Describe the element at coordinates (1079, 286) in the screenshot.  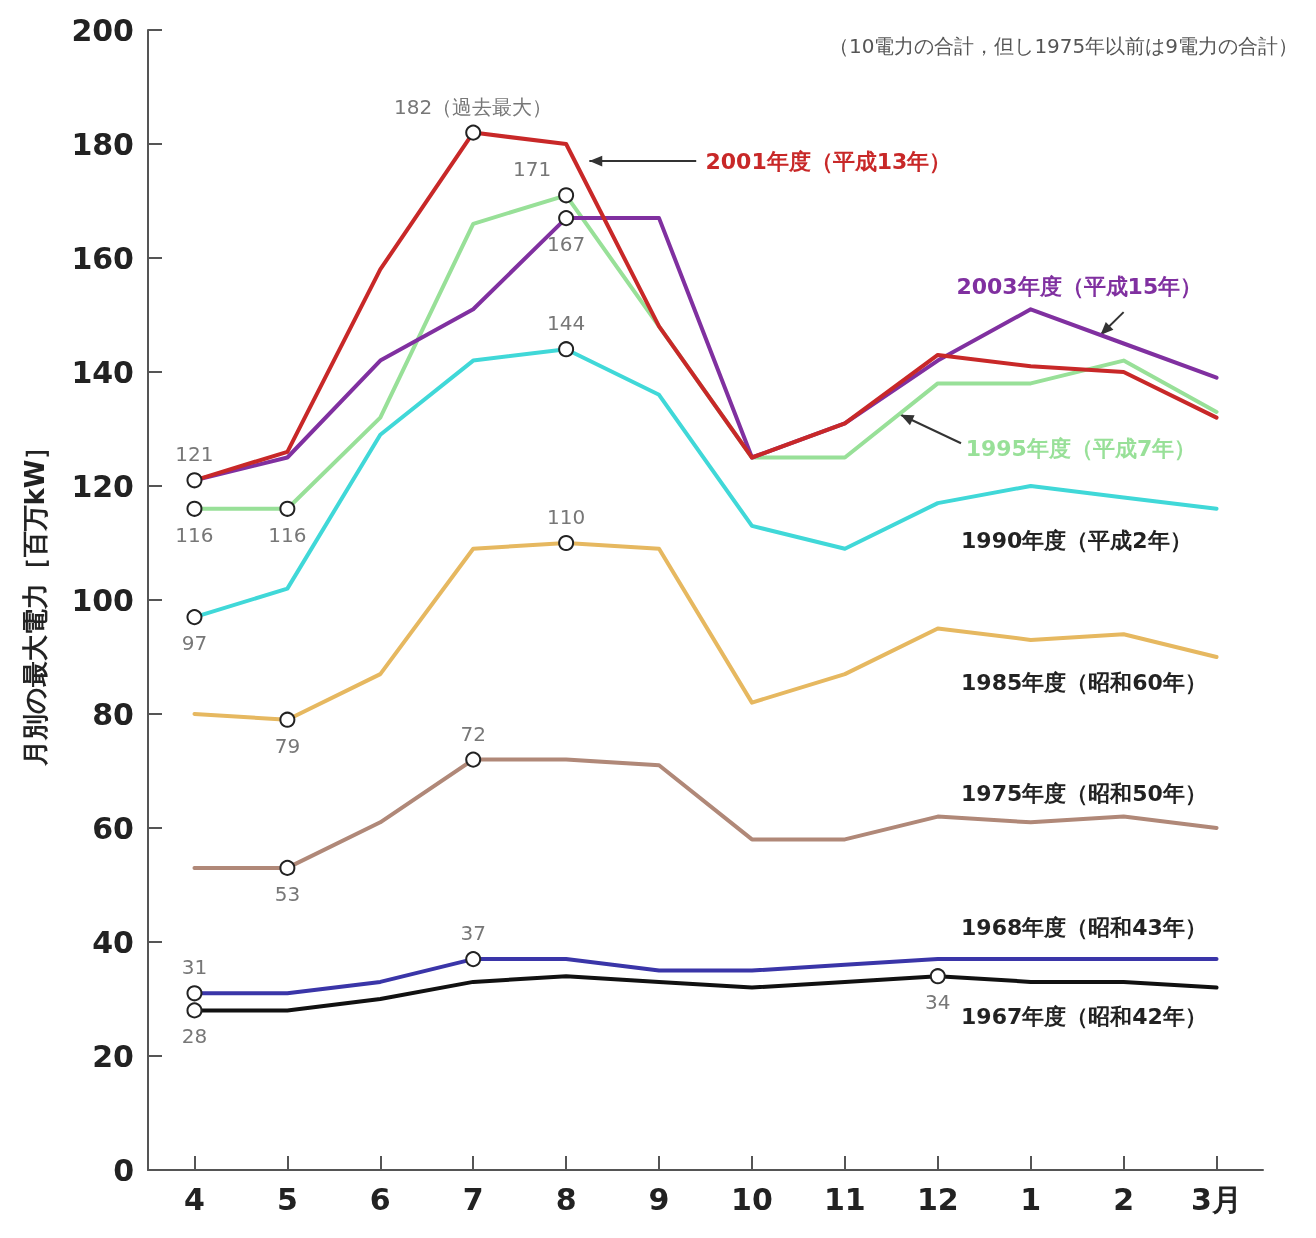
I see `series-label: 2003年度（平成15年）` at that location.